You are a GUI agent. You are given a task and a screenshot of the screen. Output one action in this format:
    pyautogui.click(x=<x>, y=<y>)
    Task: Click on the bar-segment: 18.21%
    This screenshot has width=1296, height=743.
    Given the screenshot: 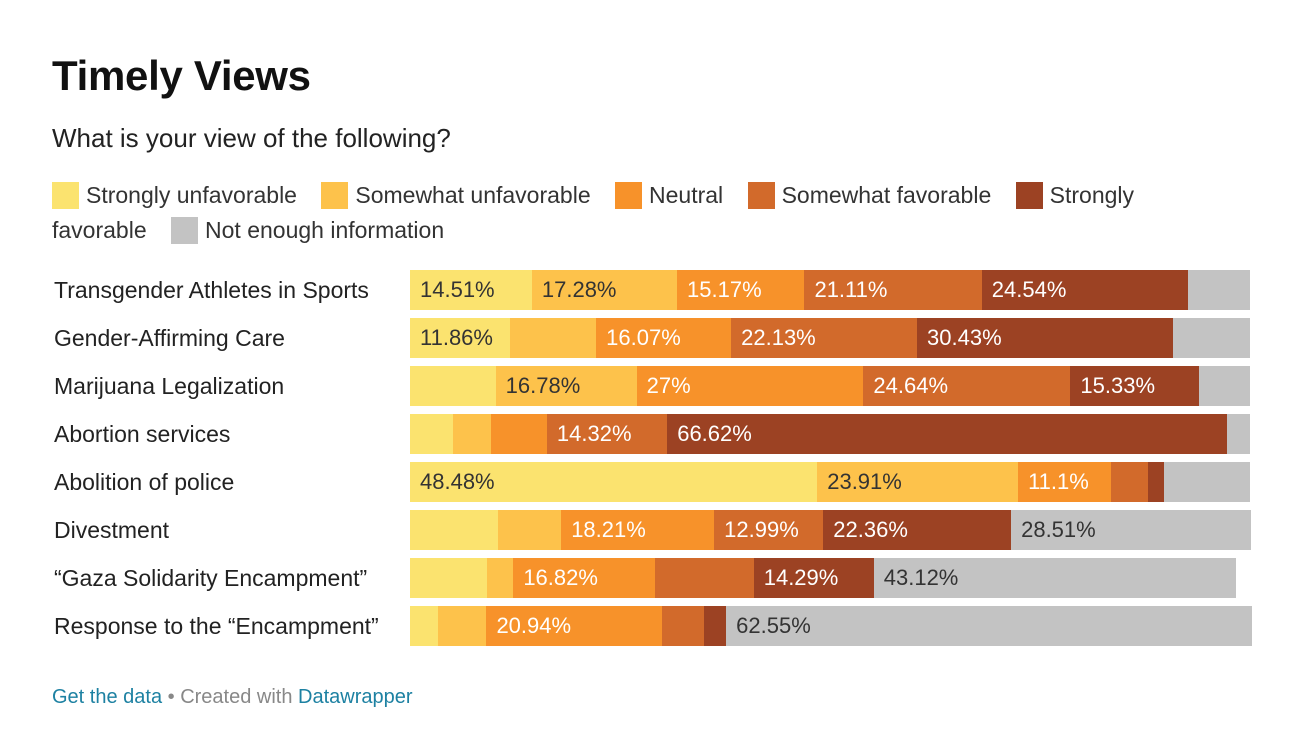 What is the action you would take?
    pyautogui.click(x=638, y=530)
    